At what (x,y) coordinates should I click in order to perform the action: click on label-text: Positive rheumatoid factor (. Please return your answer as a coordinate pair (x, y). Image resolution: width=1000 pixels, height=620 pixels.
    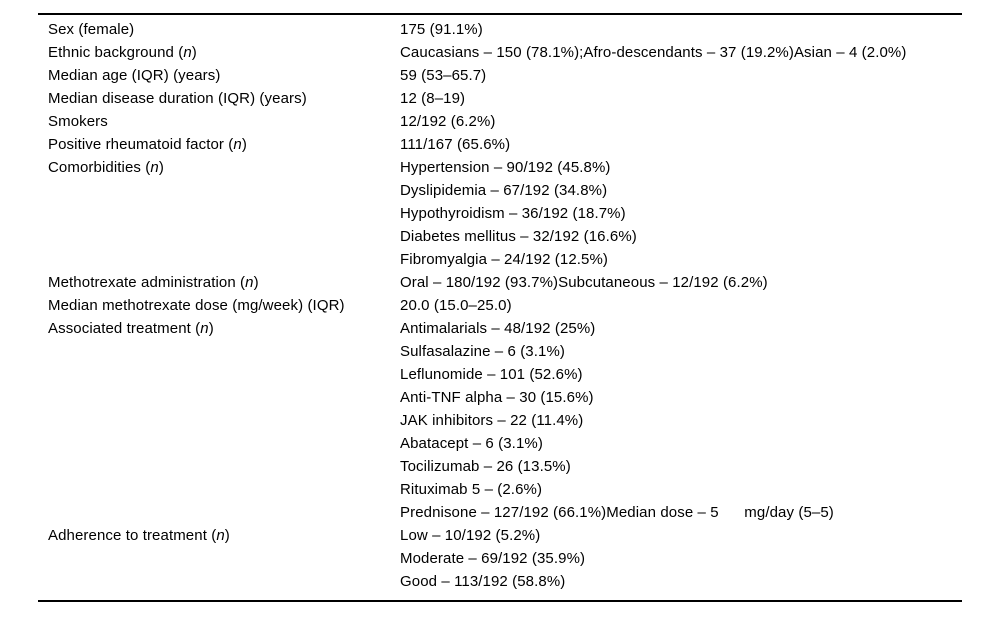
    Looking at the image, I should click on (141, 144).